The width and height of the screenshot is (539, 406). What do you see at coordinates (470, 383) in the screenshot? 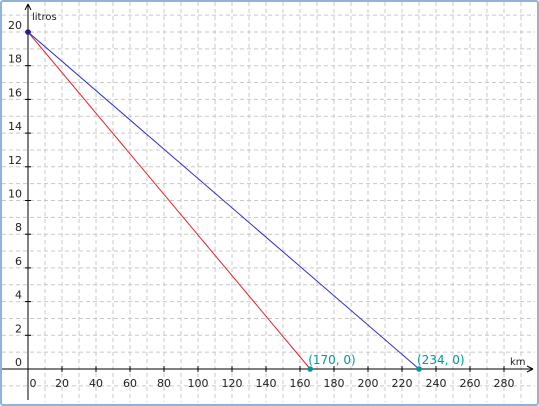
I see `x-tick-label: 260` at bounding box center [470, 383].